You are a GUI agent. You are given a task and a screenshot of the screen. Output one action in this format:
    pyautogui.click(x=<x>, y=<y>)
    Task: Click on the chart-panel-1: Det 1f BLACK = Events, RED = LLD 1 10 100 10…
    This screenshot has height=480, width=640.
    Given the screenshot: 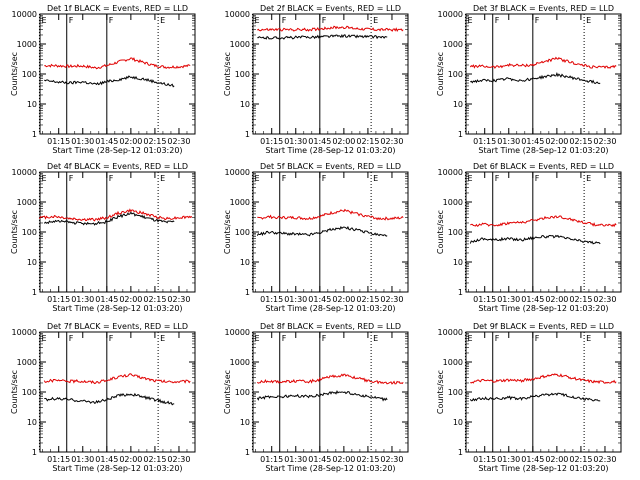 What is the action you would take?
    pyautogui.click(x=103, y=79)
    